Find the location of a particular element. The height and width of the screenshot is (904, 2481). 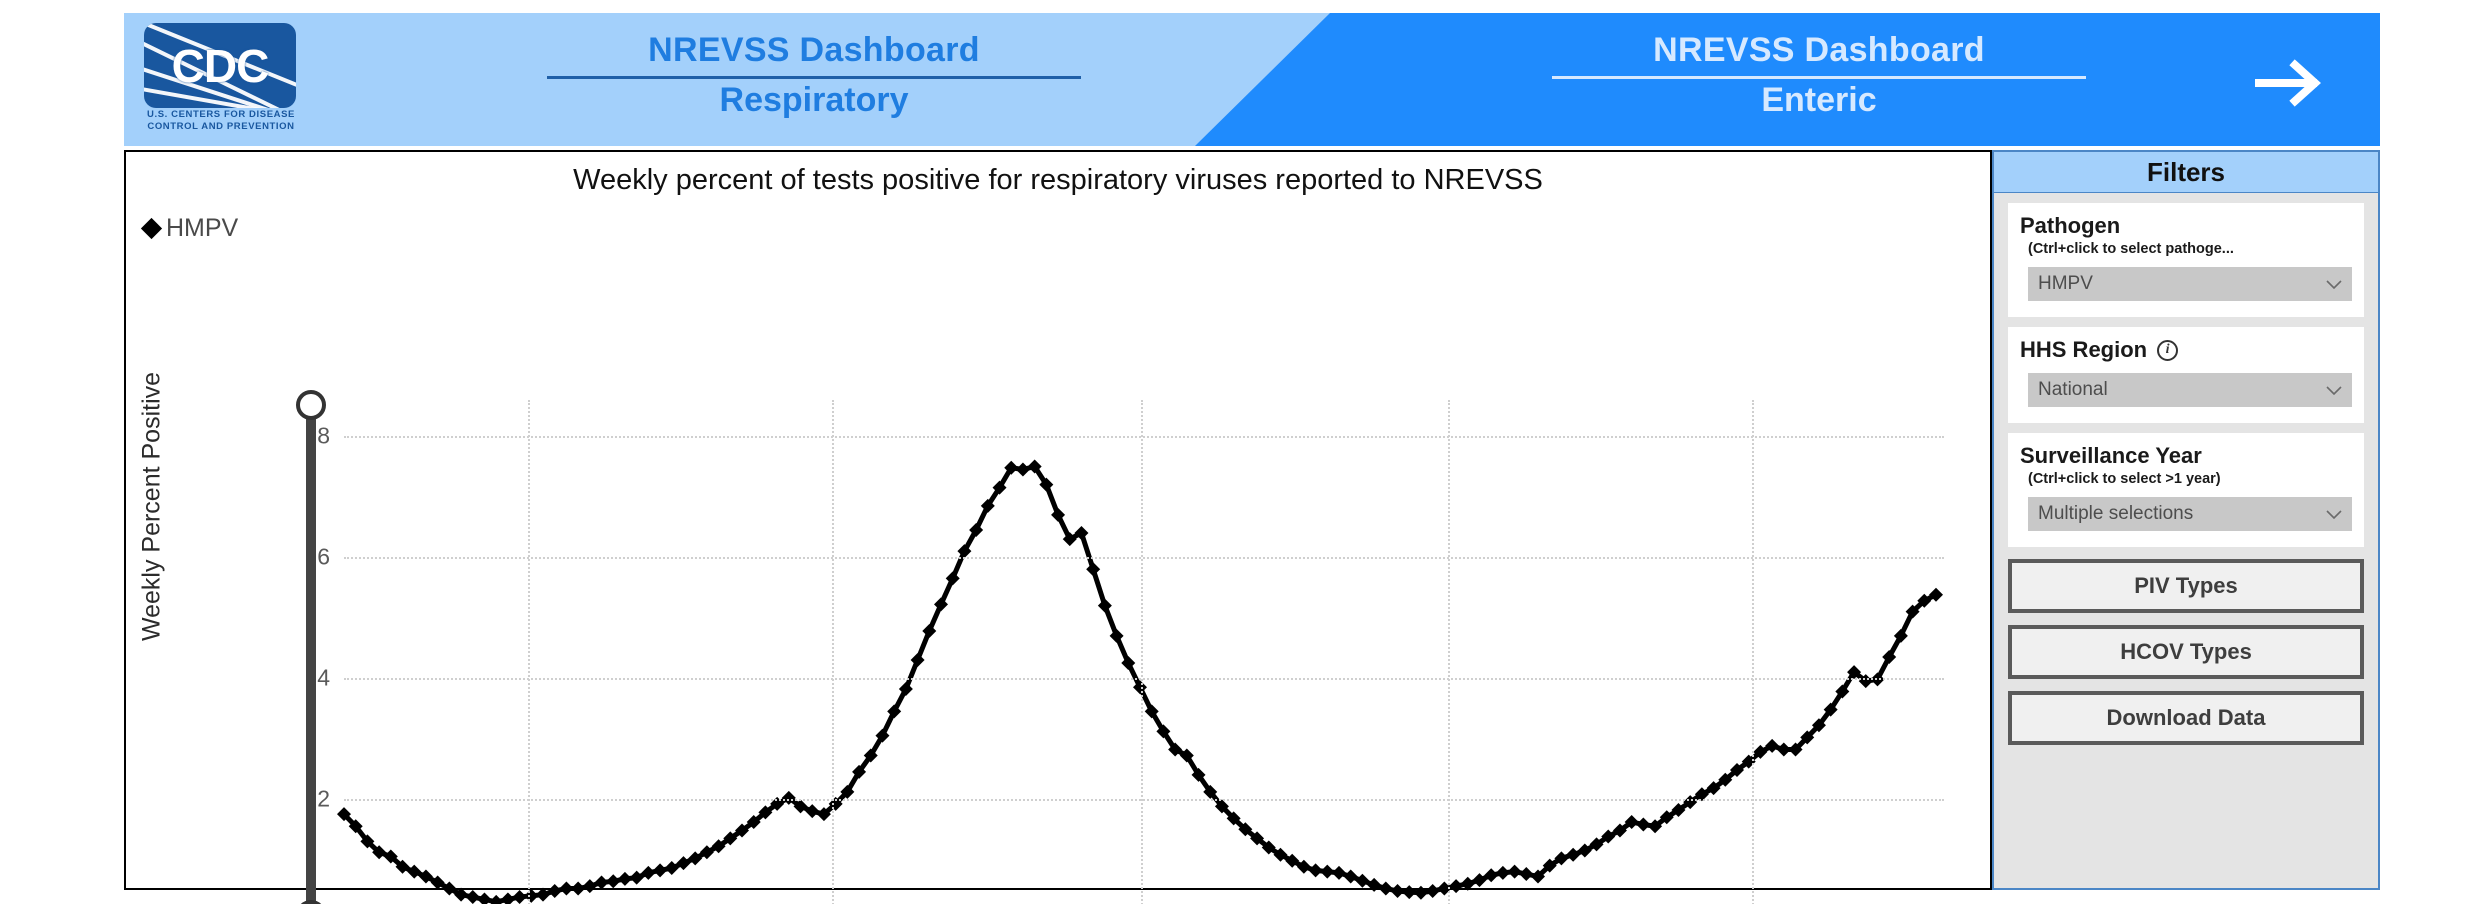

filter-title-surveillance-year-text: Surveillance Year is located at coordinates (2111, 455).